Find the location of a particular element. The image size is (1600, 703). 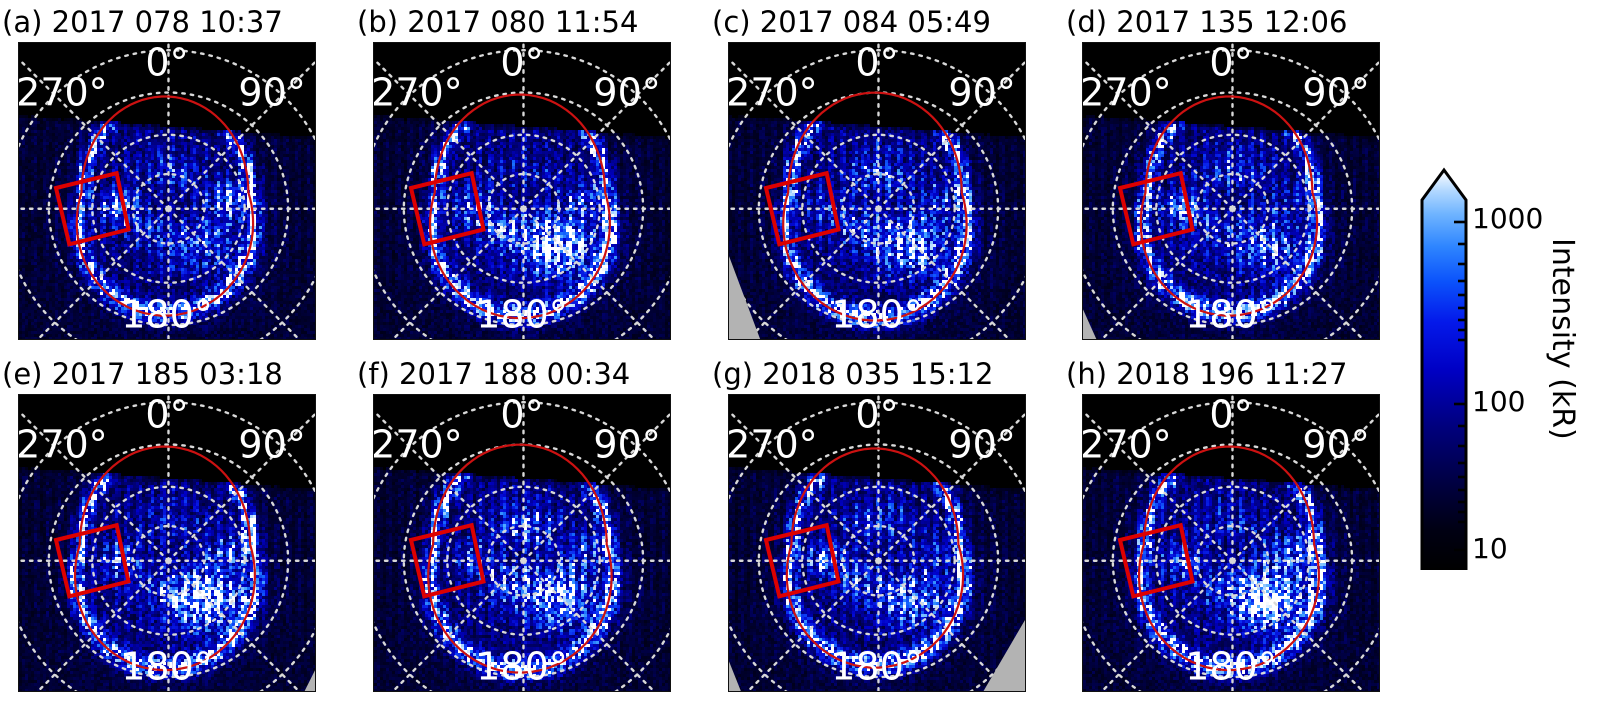

colorbar-tick-100: 100 is located at coordinates (1498, 401).